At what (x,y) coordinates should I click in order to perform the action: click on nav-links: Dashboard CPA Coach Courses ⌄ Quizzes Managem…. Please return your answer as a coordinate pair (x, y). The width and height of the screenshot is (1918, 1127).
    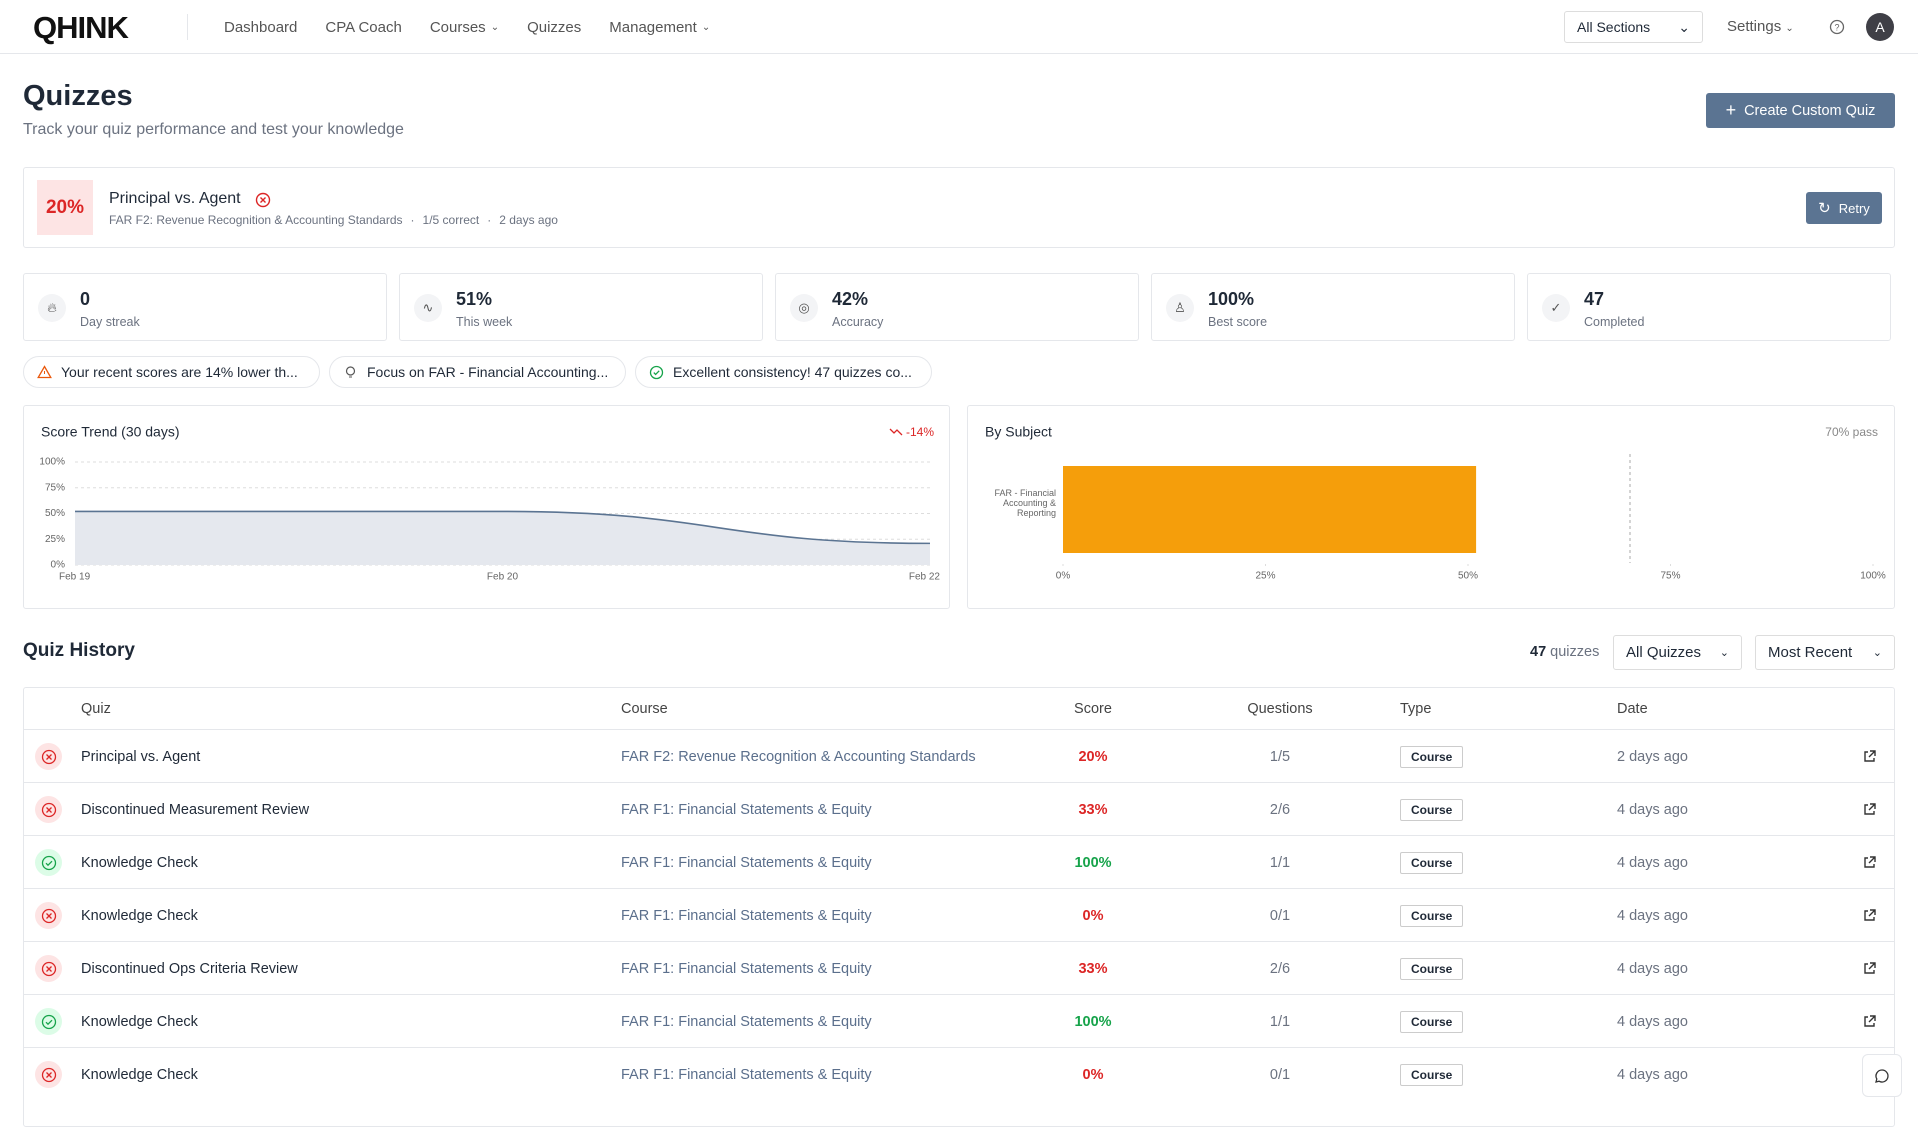
    Looking at the image, I should click on (467, 27).